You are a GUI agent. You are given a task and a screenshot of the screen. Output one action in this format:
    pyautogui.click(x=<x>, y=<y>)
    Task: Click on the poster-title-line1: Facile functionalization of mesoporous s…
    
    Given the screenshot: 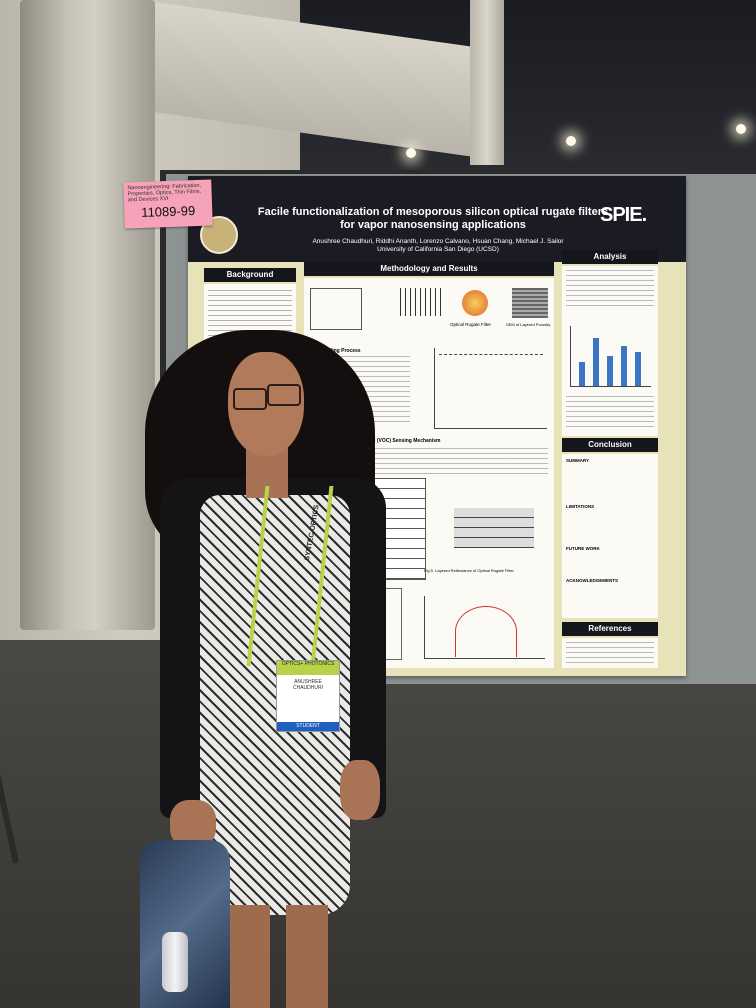 What is the action you would take?
    pyautogui.click(x=433, y=212)
    